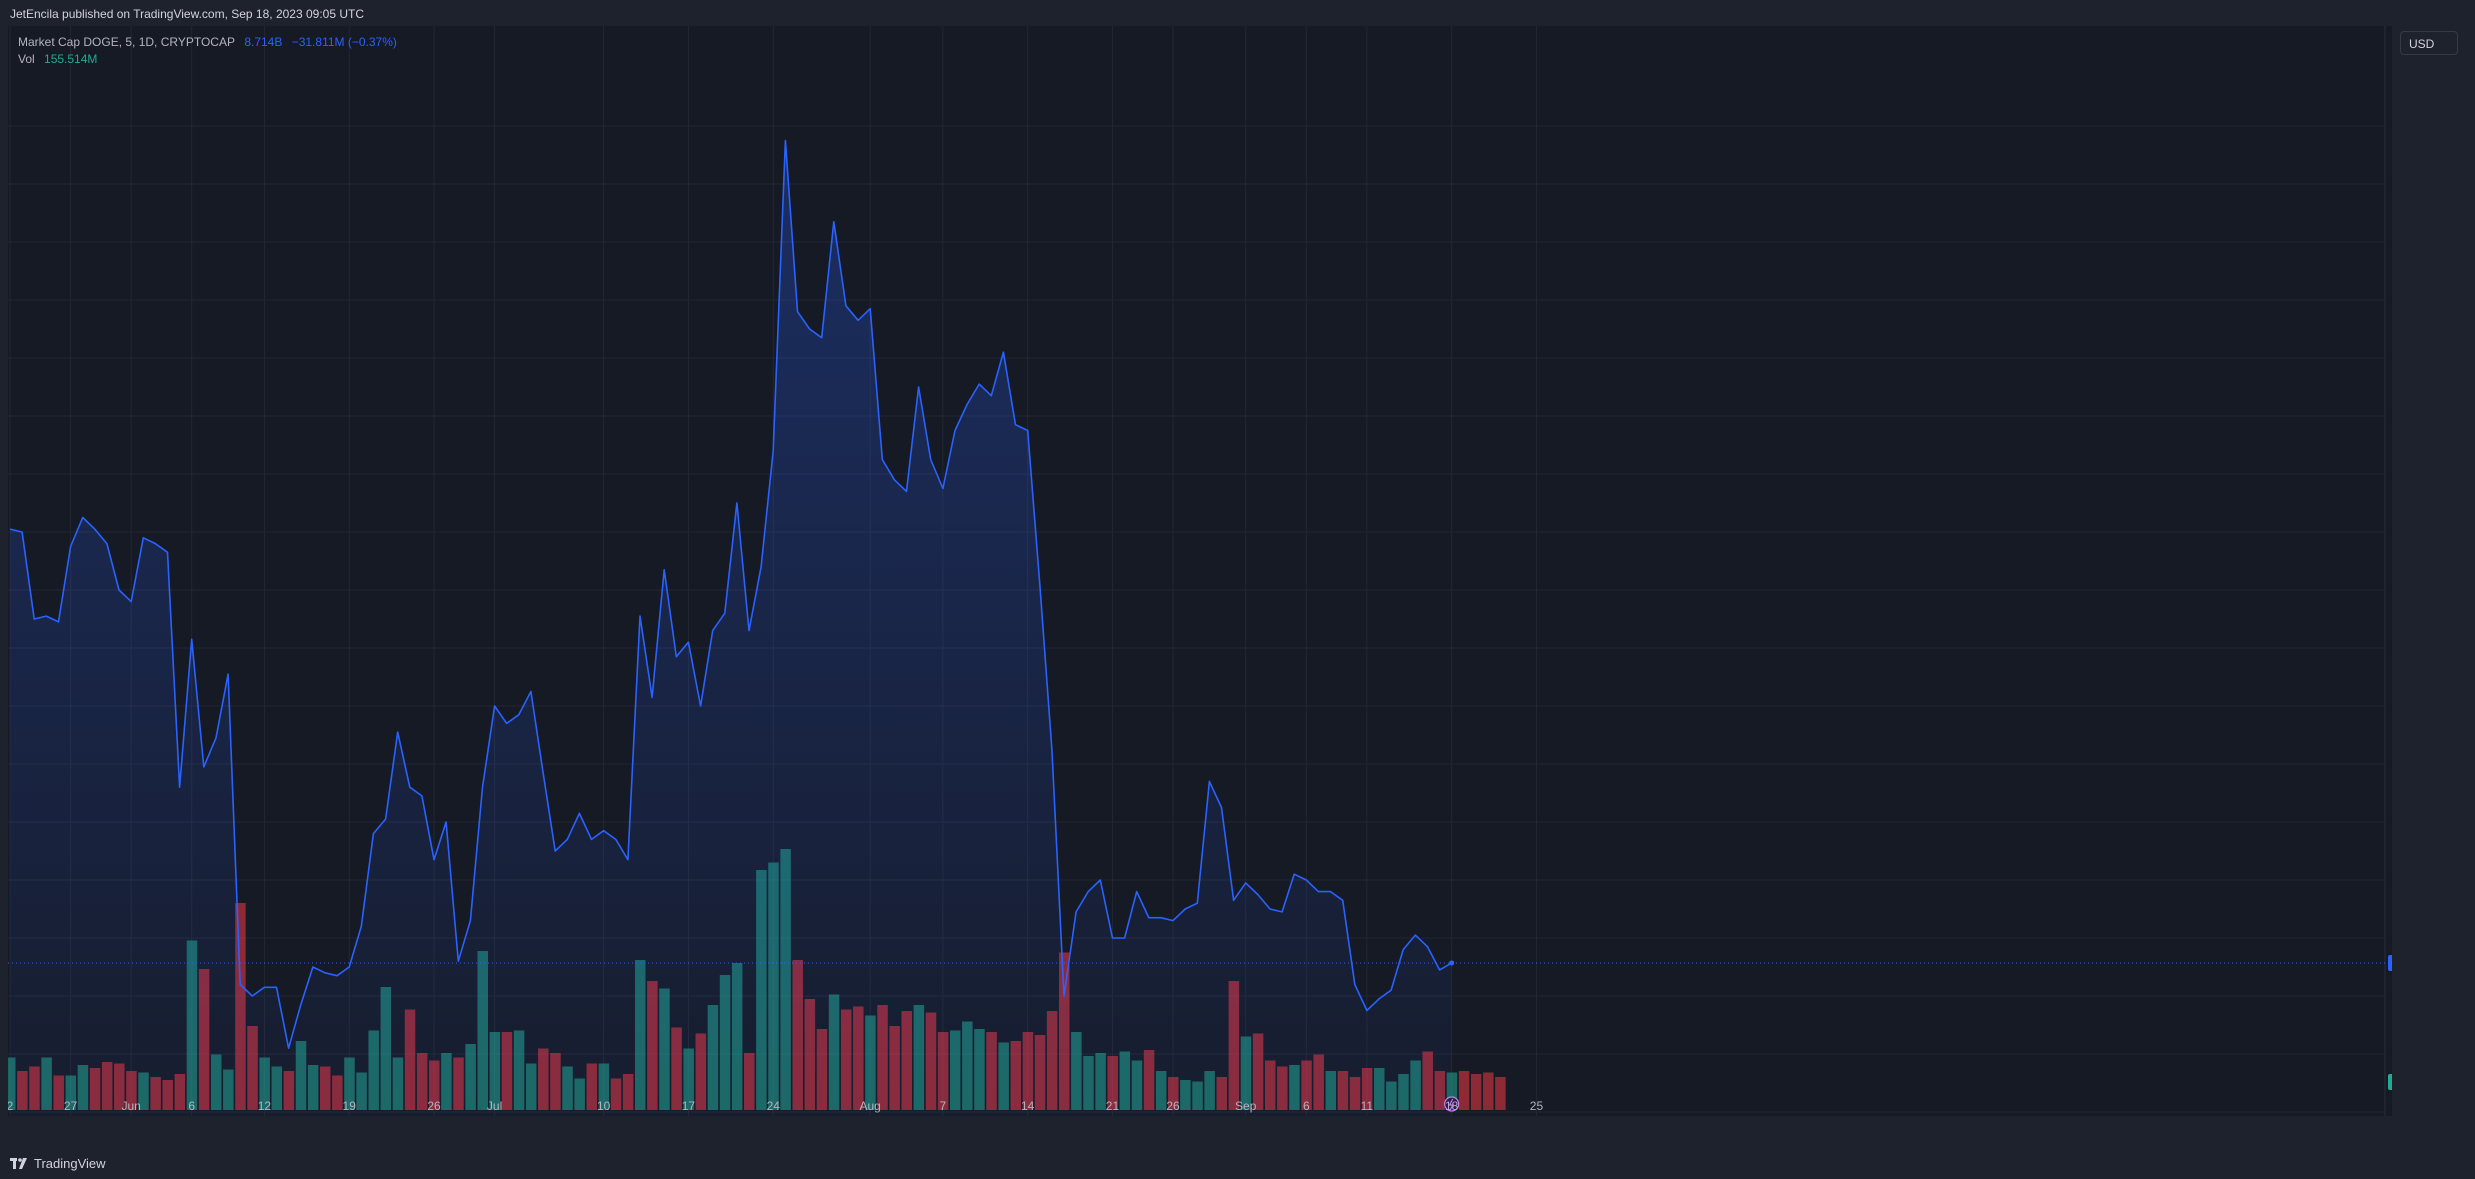  I want to click on tradingview-logo: TradingView, so click(58, 1163).